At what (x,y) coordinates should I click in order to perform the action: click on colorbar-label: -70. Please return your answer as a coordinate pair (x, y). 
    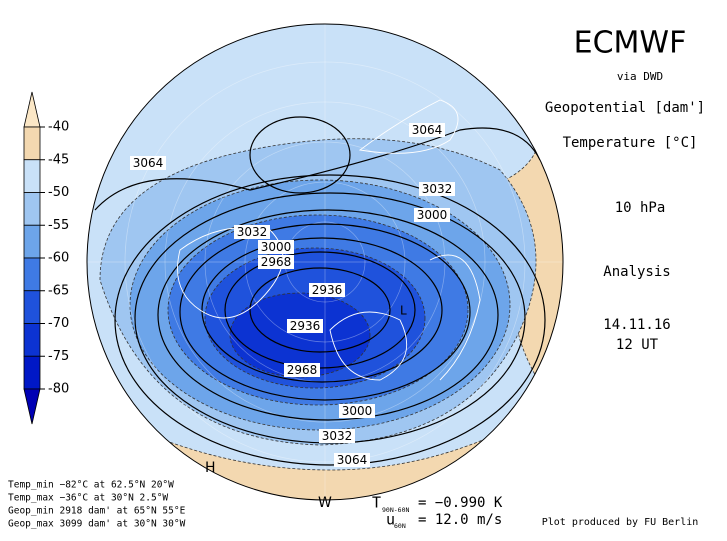
    Looking at the image, I should click on (58, 323).